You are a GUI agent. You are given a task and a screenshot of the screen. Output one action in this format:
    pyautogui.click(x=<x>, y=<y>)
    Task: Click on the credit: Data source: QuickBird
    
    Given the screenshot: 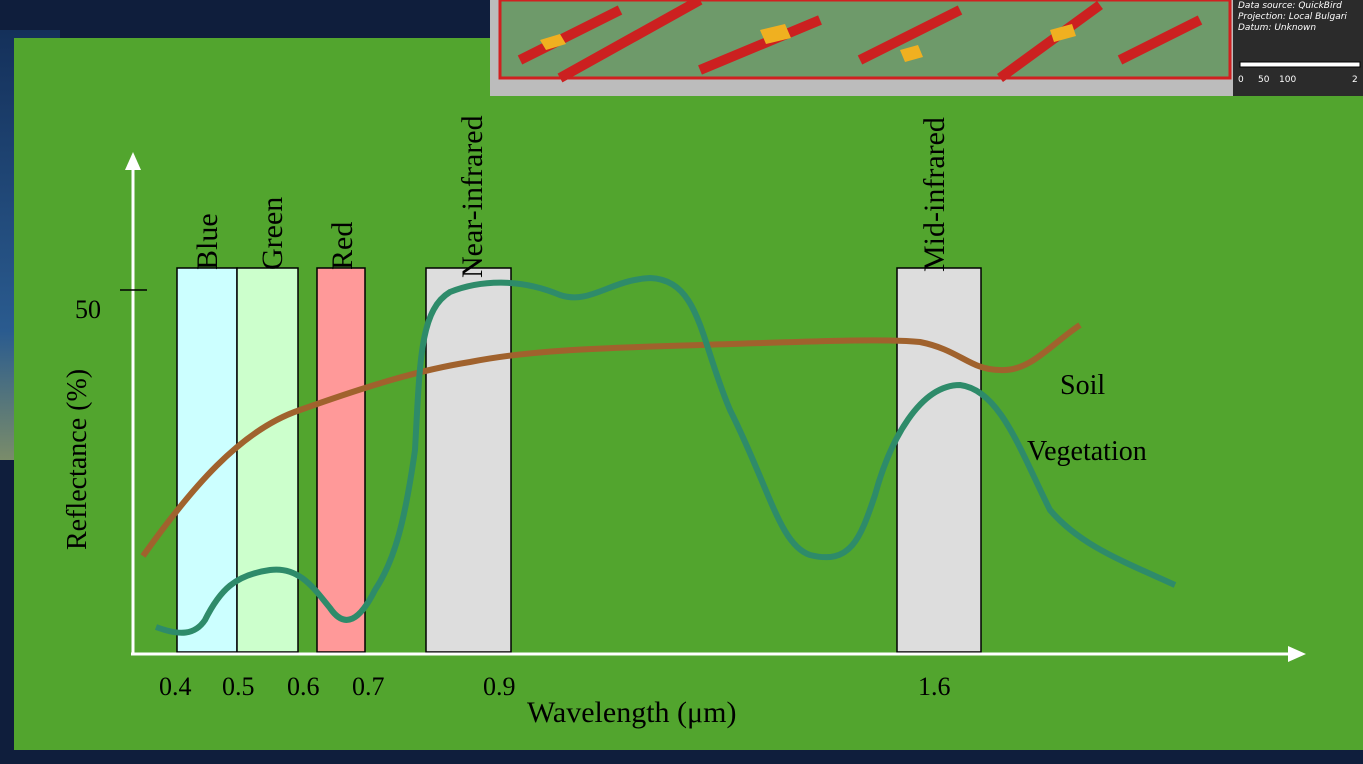 What is the action you would take?
    pyautogui.click(x=1290, y=6)
    